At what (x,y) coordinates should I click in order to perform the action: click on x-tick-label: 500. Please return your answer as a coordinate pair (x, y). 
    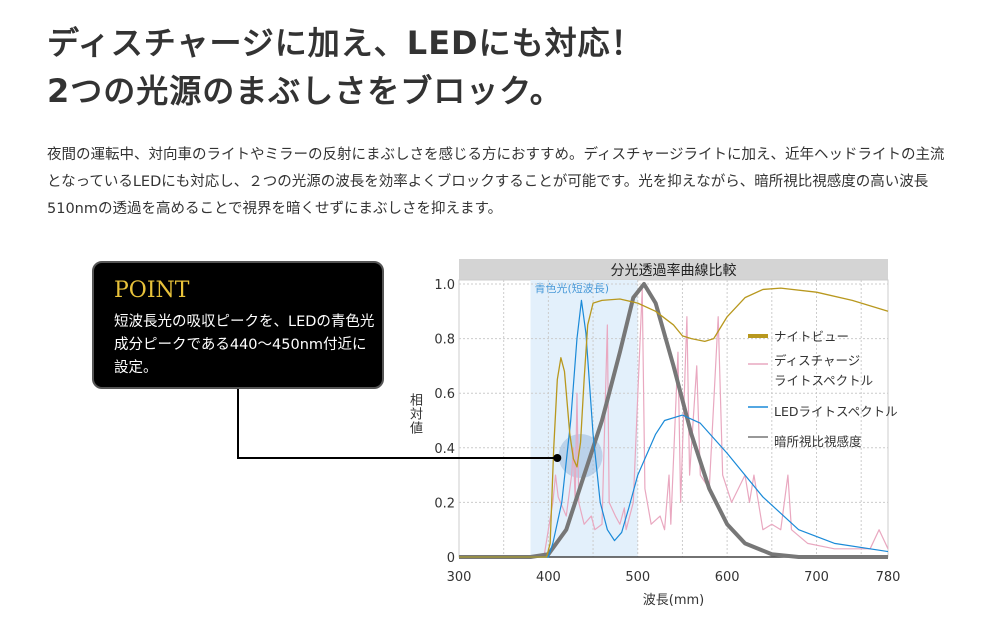
    Looking at the image, I should click on (637, 577).